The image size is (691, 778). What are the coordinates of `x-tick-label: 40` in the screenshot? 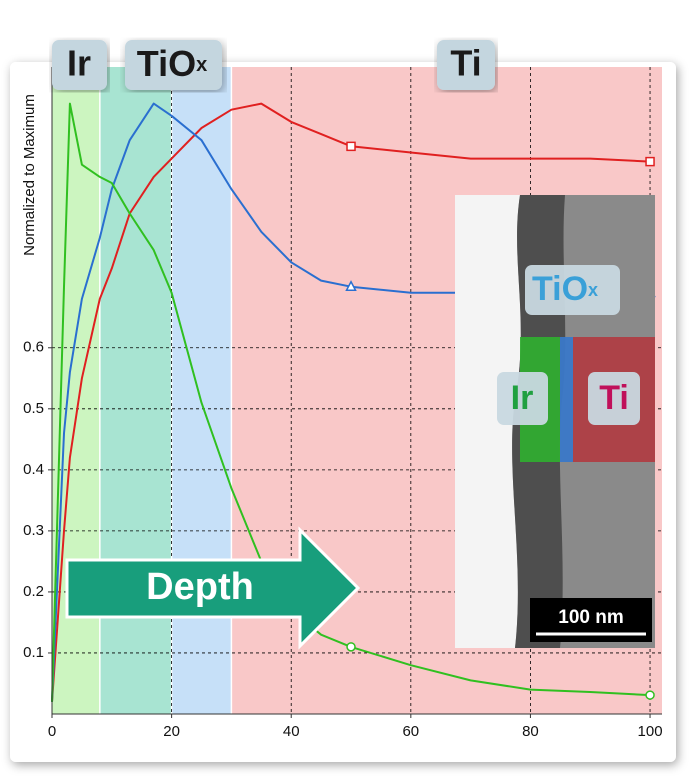 It's located at (291, 731).